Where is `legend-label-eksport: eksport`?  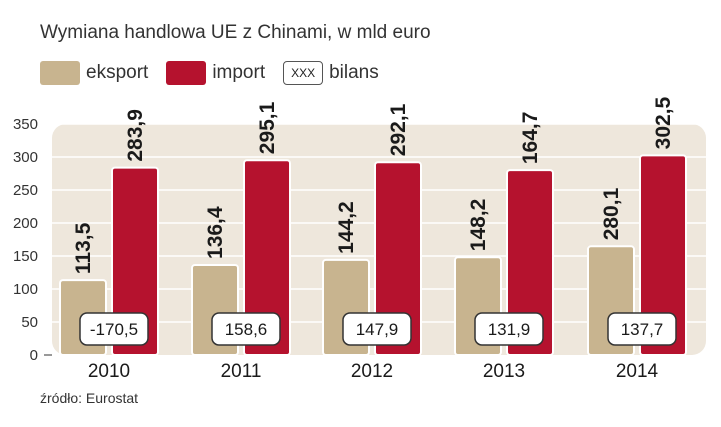 legend-label-eksport: eksport is located at coordinates (117, 72).